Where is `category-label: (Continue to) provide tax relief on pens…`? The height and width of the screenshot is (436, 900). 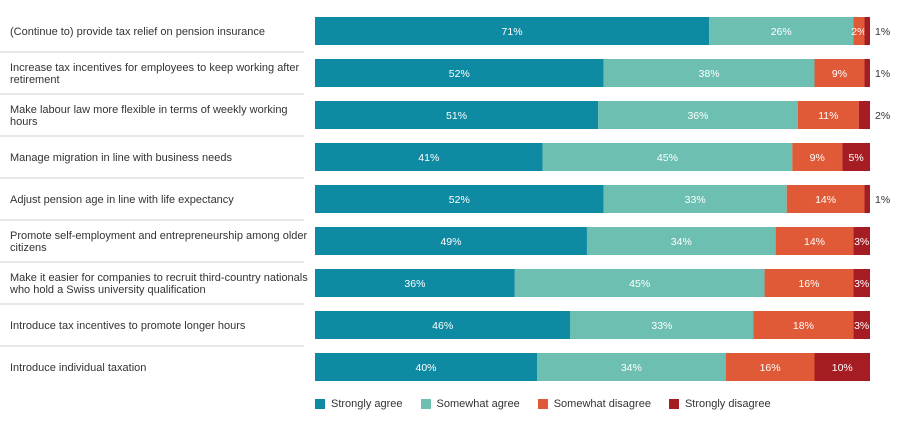 category-label: (Continue to) provide tax relief on pens… is located at coordinates (137, 32).